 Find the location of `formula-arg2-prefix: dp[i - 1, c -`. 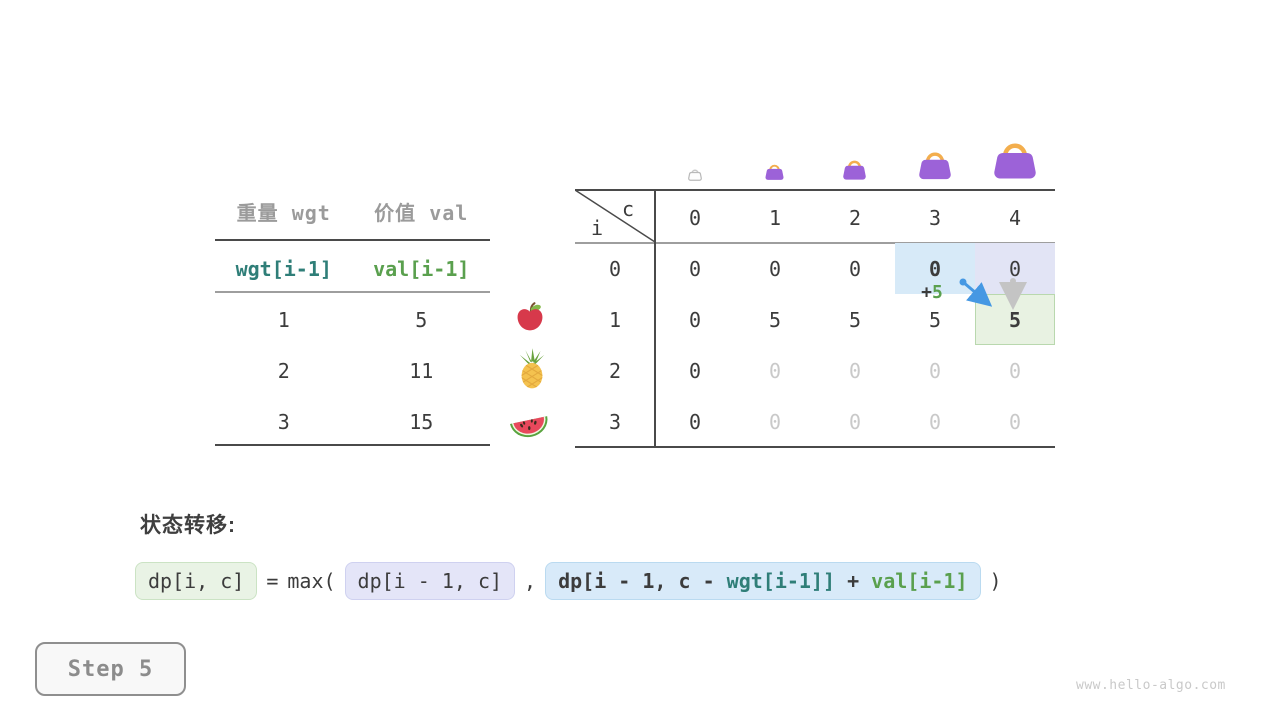

formula-arg2-prefix: dp[i - 1, c - is located at coordinates (642, 581).